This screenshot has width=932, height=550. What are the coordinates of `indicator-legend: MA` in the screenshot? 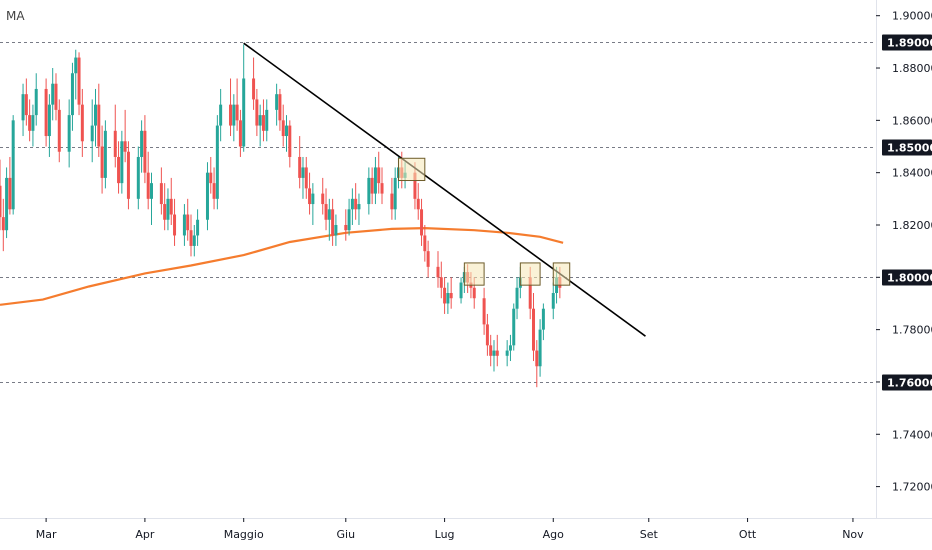 It's located at (15, 16).